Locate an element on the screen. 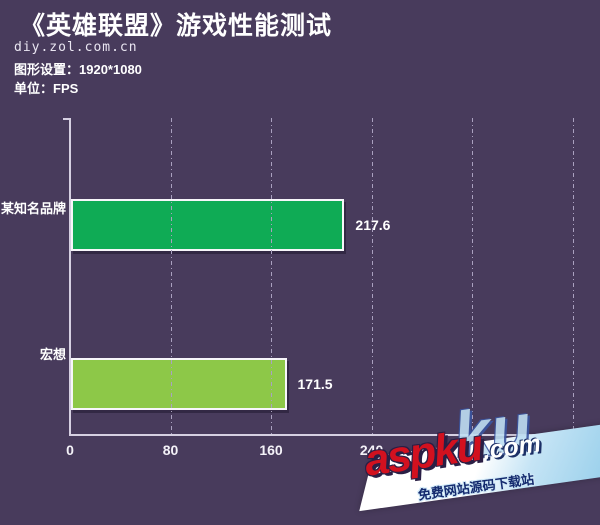  category-label-hongxiang: 宏想 is located at coordinates (52, 354).